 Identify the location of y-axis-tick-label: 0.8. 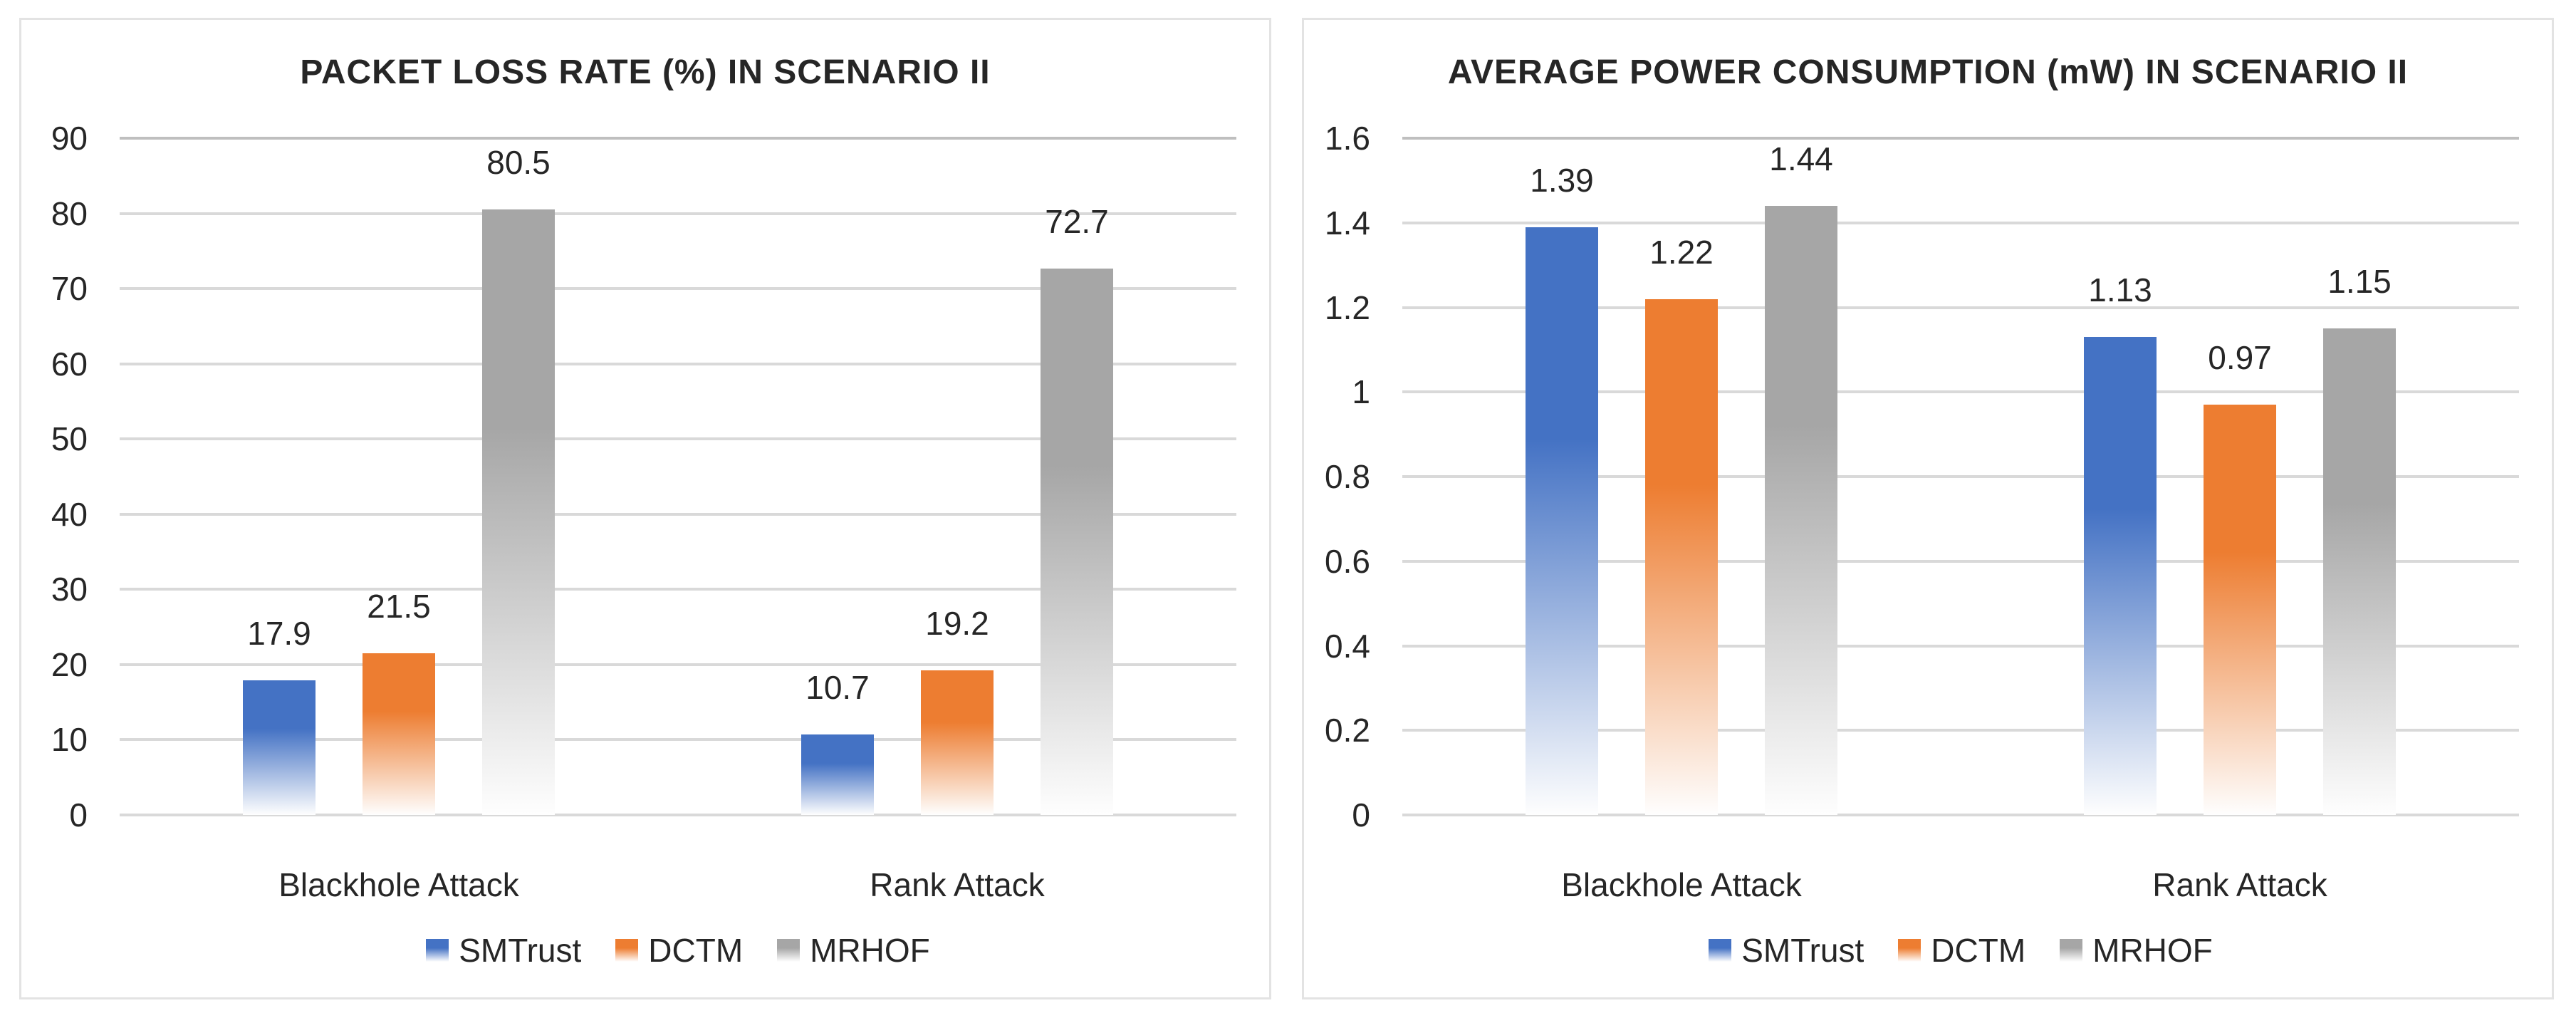
(1347, 476).